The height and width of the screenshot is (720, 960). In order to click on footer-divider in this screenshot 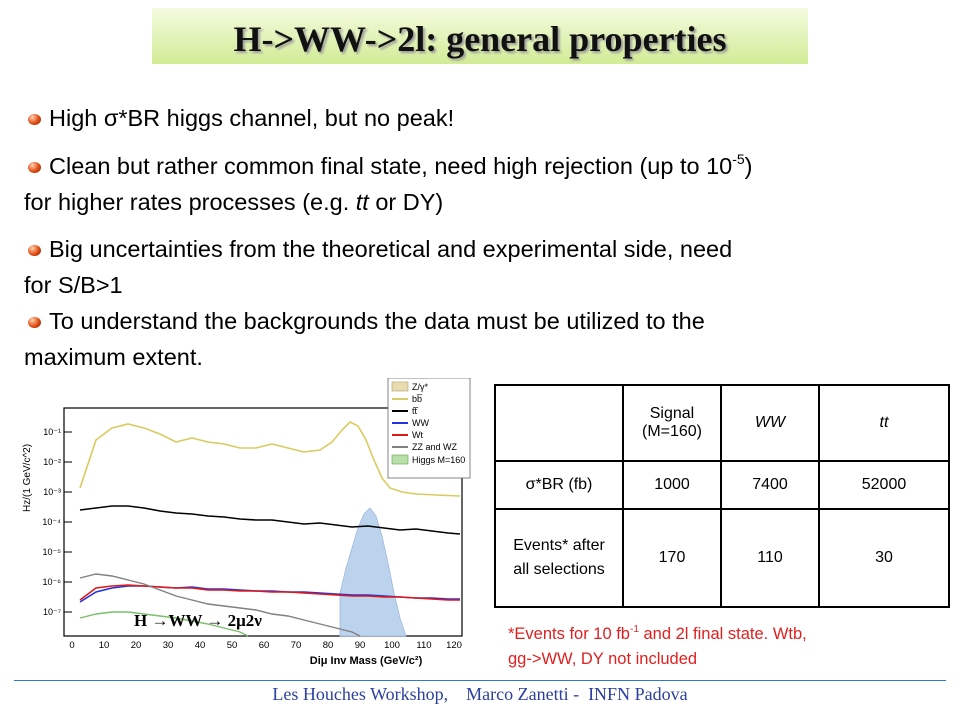, I will do `click(480, 680)`.